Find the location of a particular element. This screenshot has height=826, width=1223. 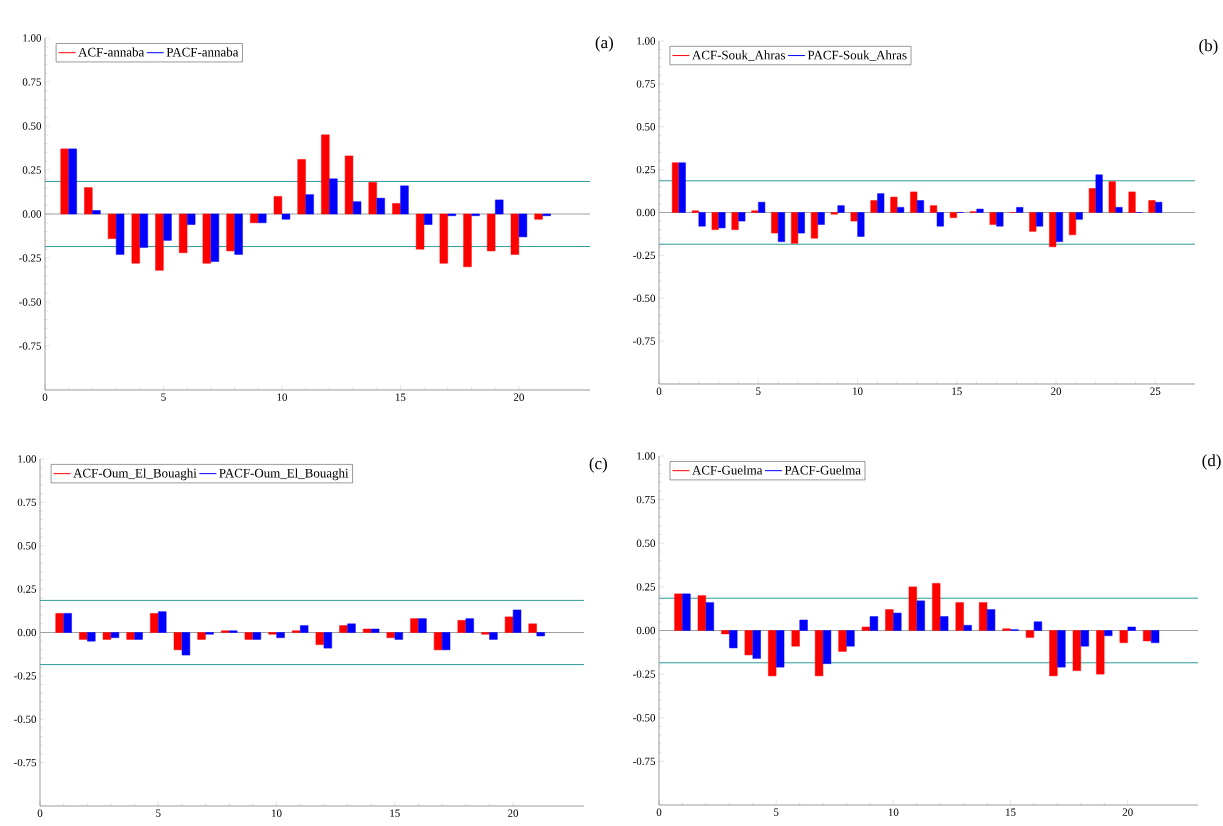

y-tick-label: 0.25 is located at coordinates (646, 169).